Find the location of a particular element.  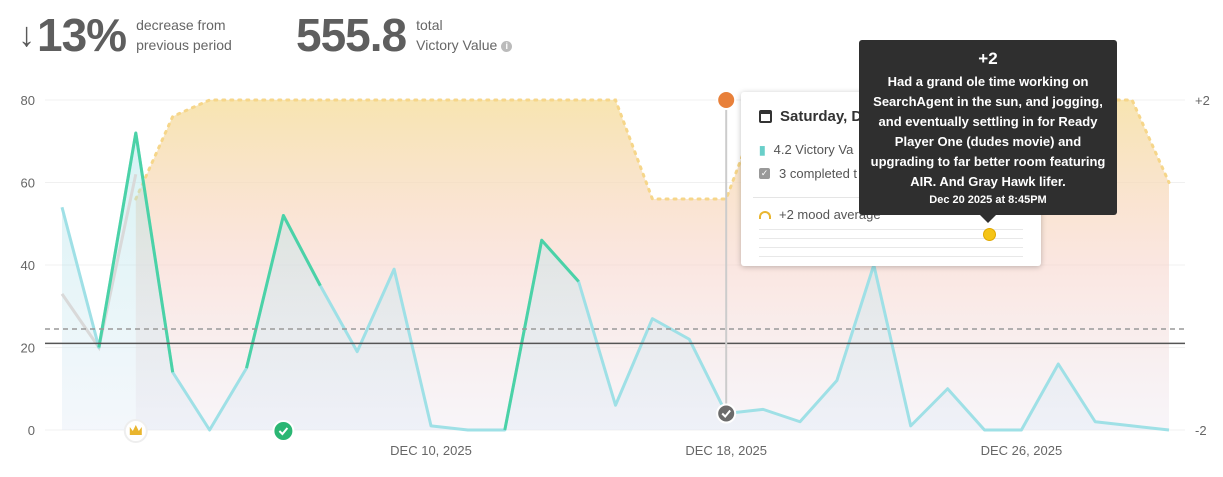

mood-dot is located at coordinates (989, 234).